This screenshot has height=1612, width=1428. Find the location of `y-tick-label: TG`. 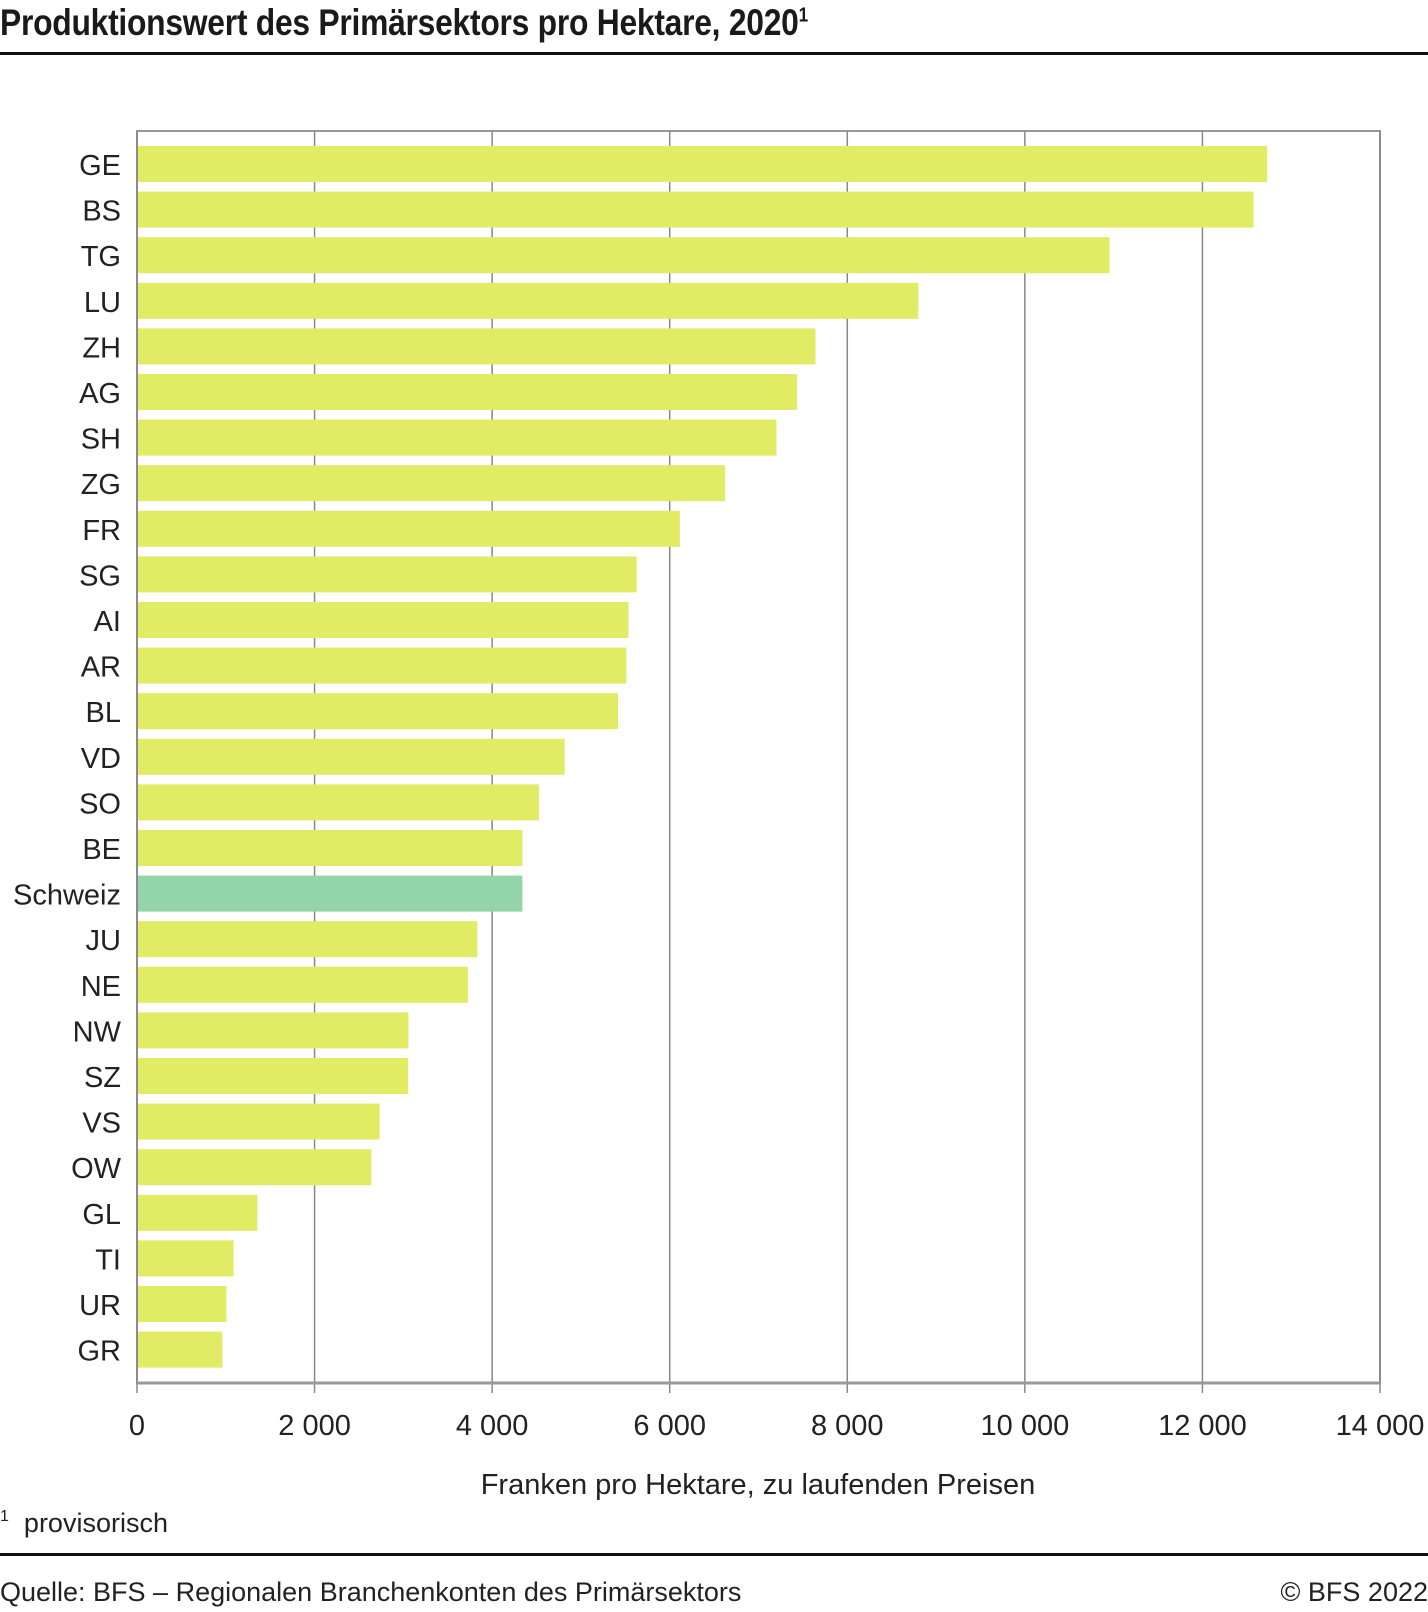

y-tick-label: TG is located at coordinates (101, 257).